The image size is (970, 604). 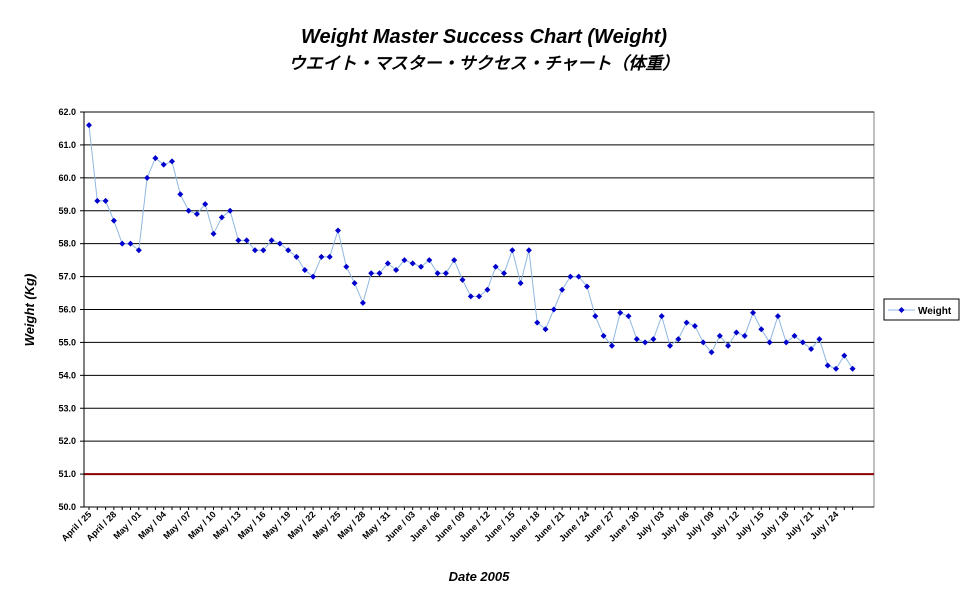 What do you see at coordinates (67, 244) in the screenshot?
I see `y-tick-label: 58.0` at bounding box center [67, 244].